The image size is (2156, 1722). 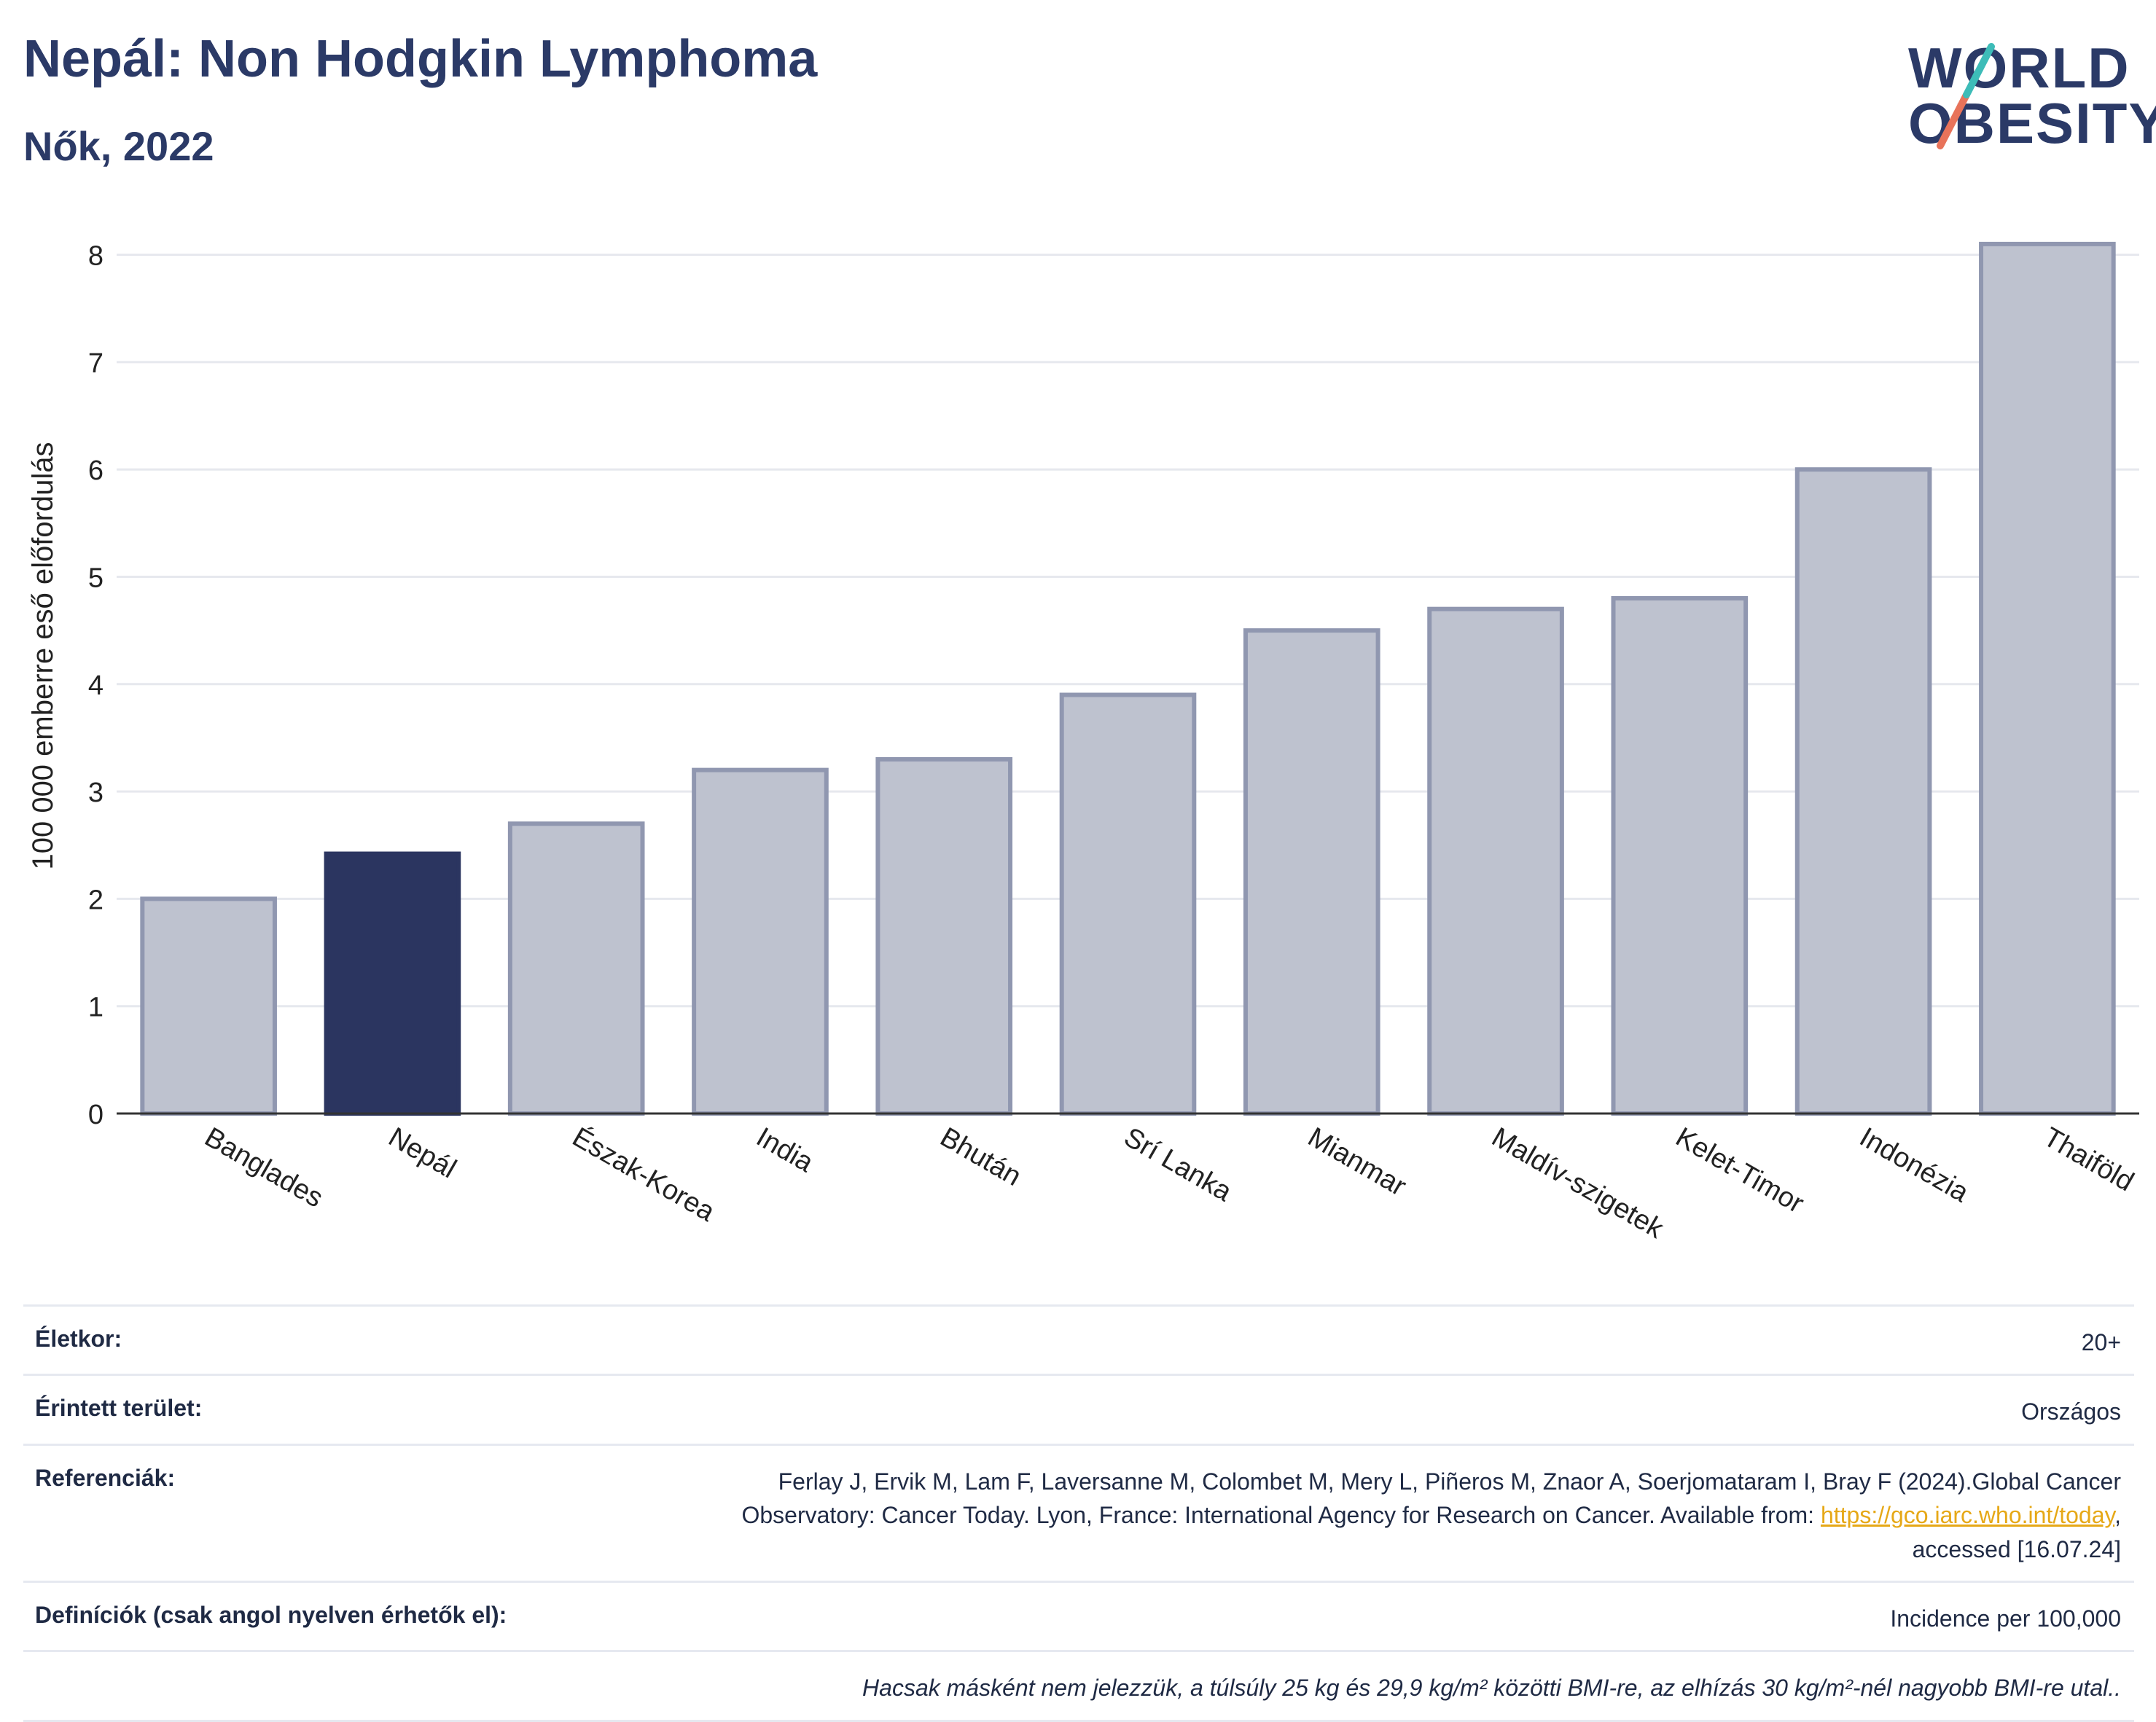 What do you see at coordinates (1966, 96) in the screenshot?
I see `logo-slash-icon` at bounding box center [1966, 96].